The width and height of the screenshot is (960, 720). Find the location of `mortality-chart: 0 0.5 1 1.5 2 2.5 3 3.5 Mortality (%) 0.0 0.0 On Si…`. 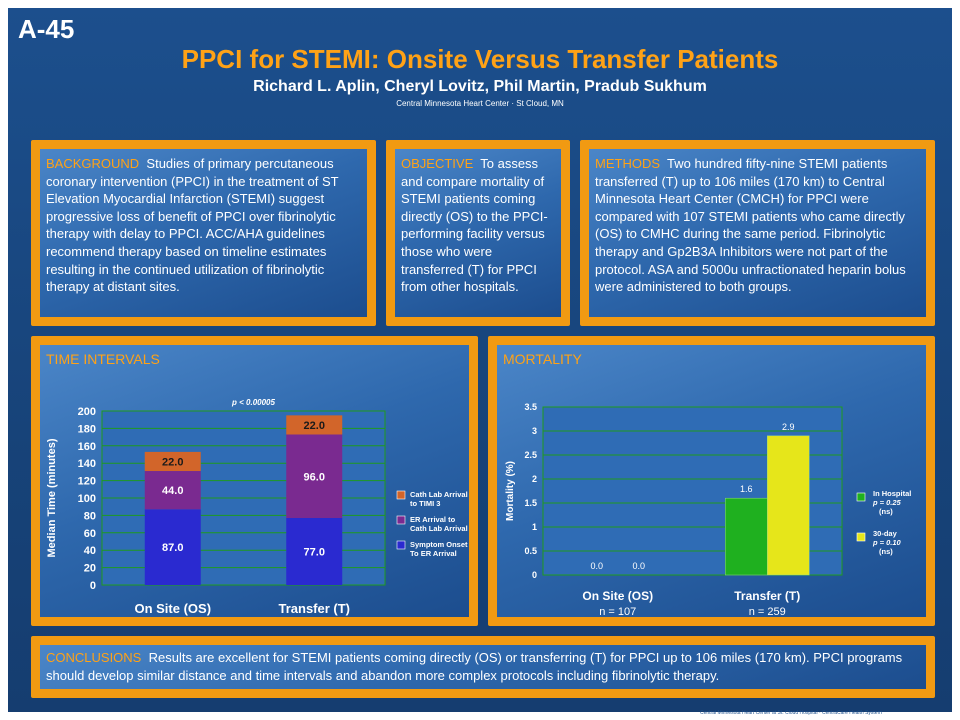

mortality-chart: 0 0.5 1 1.5 2 2.5 3 3.5 Mortality (%) 0.0 0.0 On Si… is located at coordinates (708, 509).